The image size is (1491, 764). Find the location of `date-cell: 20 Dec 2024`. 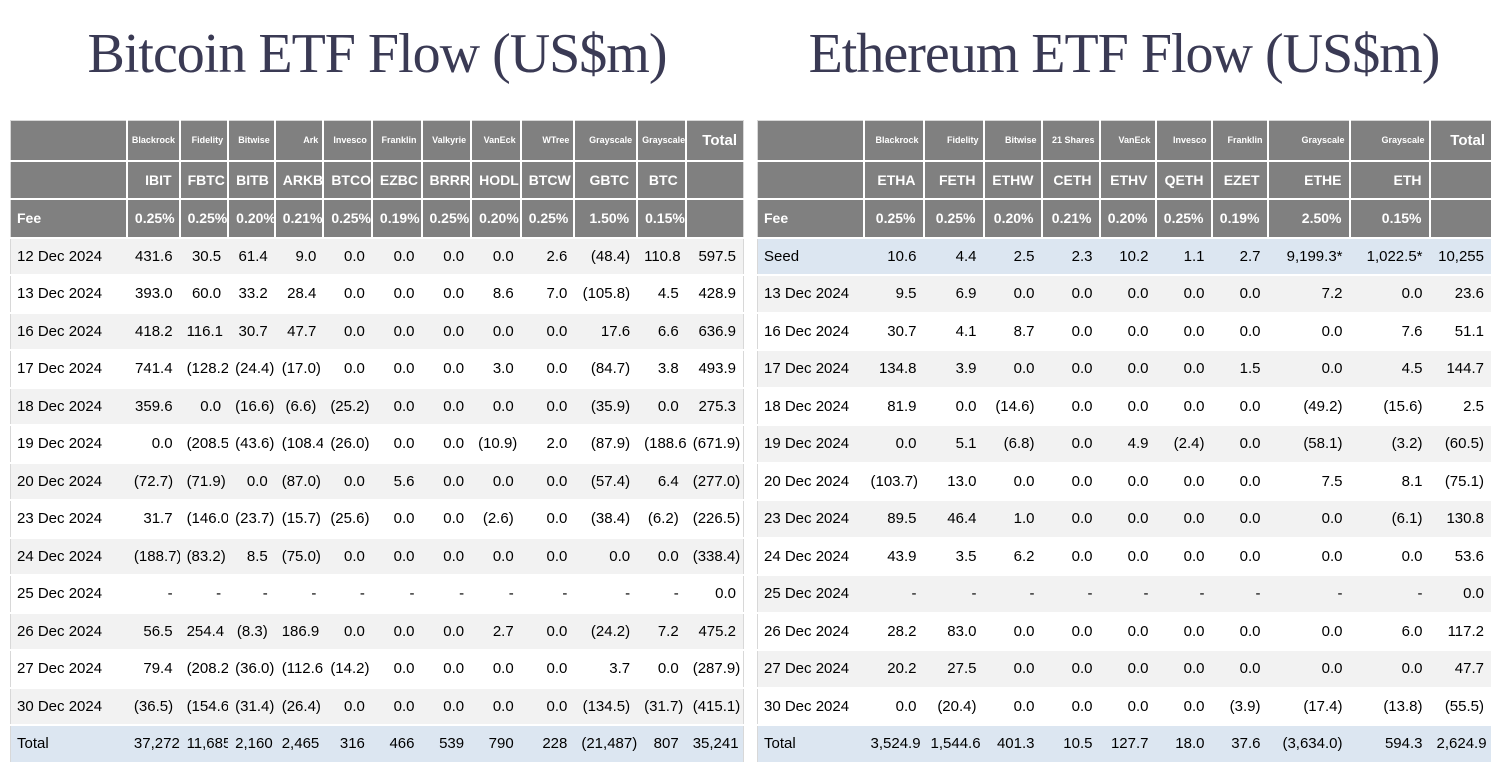

date-cell: 20 Dec 2024 is located at coordinates (811, 482).